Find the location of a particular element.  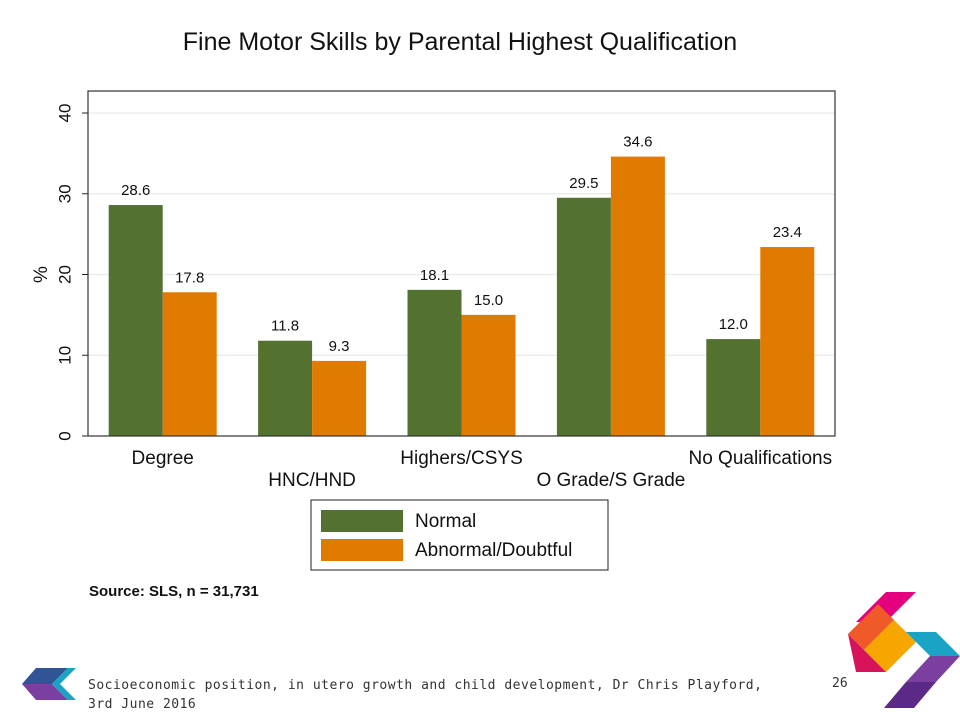

y-tick-label: 40 is located at coordinates (64, 113).